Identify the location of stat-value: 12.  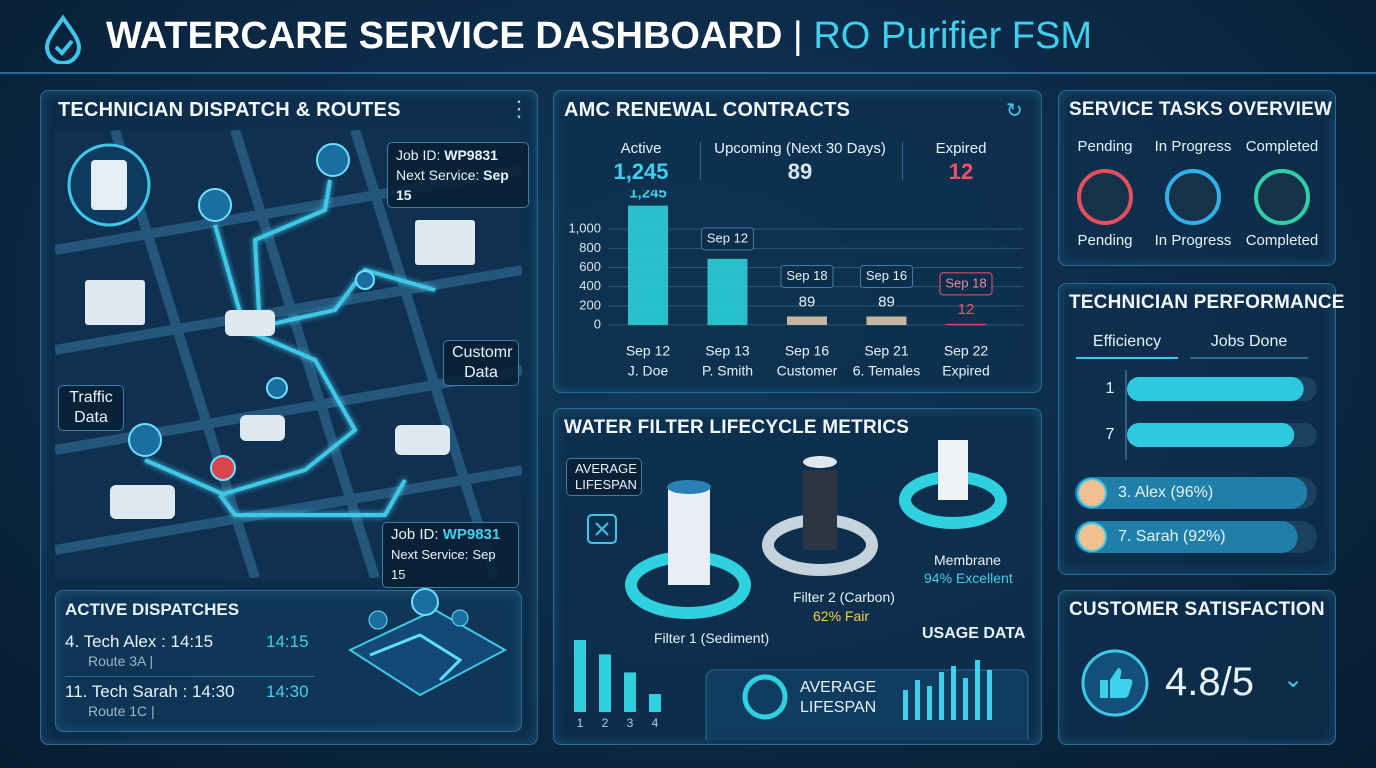
(961, 171).